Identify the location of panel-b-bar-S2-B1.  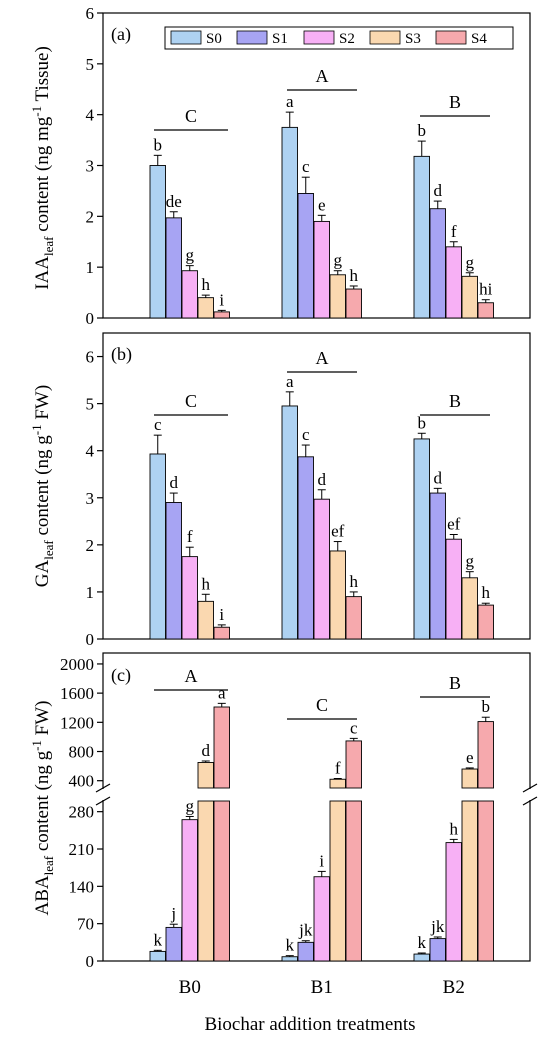
(321, 569).